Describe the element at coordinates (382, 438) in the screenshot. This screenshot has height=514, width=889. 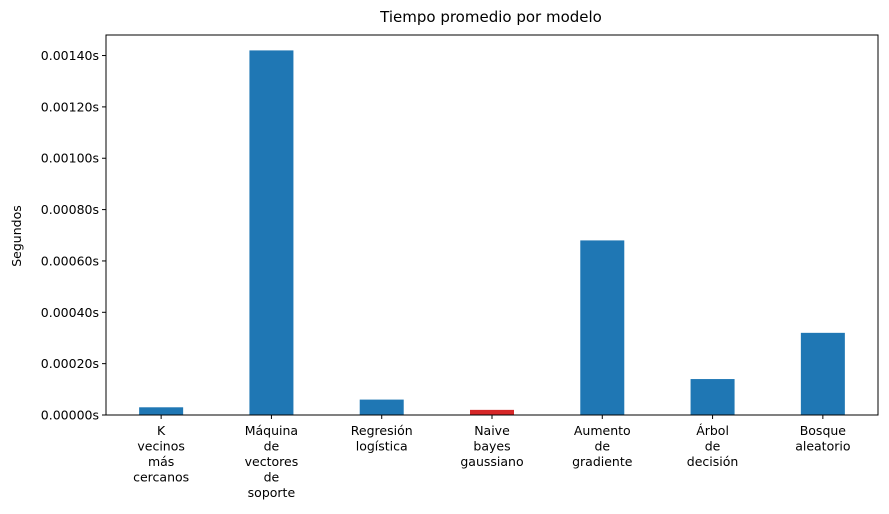
I see `x-tick-label: Regresión logística` at that location.